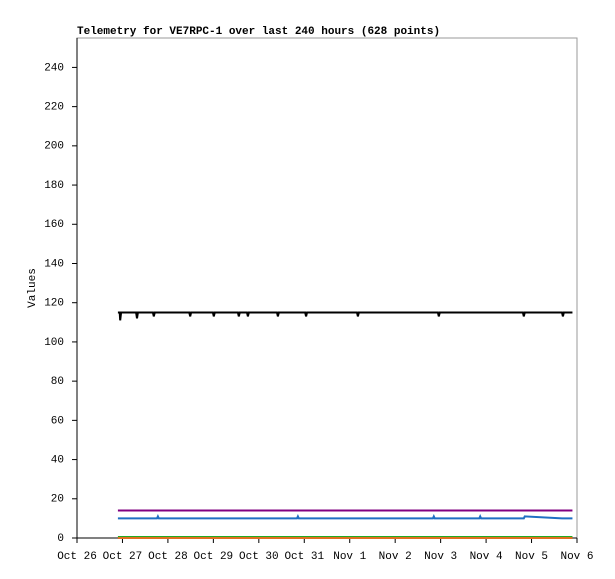  I want to click on y-axis-label: Values, so click(33, 288).